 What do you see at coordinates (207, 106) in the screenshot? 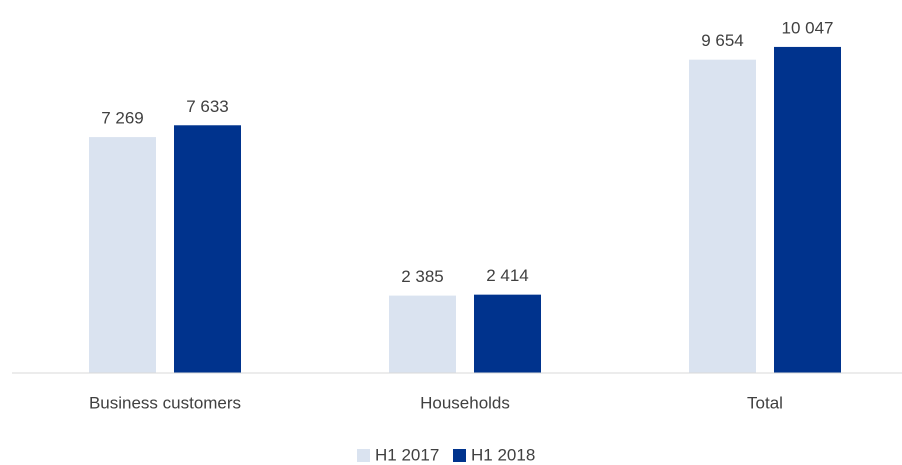
I see `data-label: 7 633` at bounding box center [207, 106].